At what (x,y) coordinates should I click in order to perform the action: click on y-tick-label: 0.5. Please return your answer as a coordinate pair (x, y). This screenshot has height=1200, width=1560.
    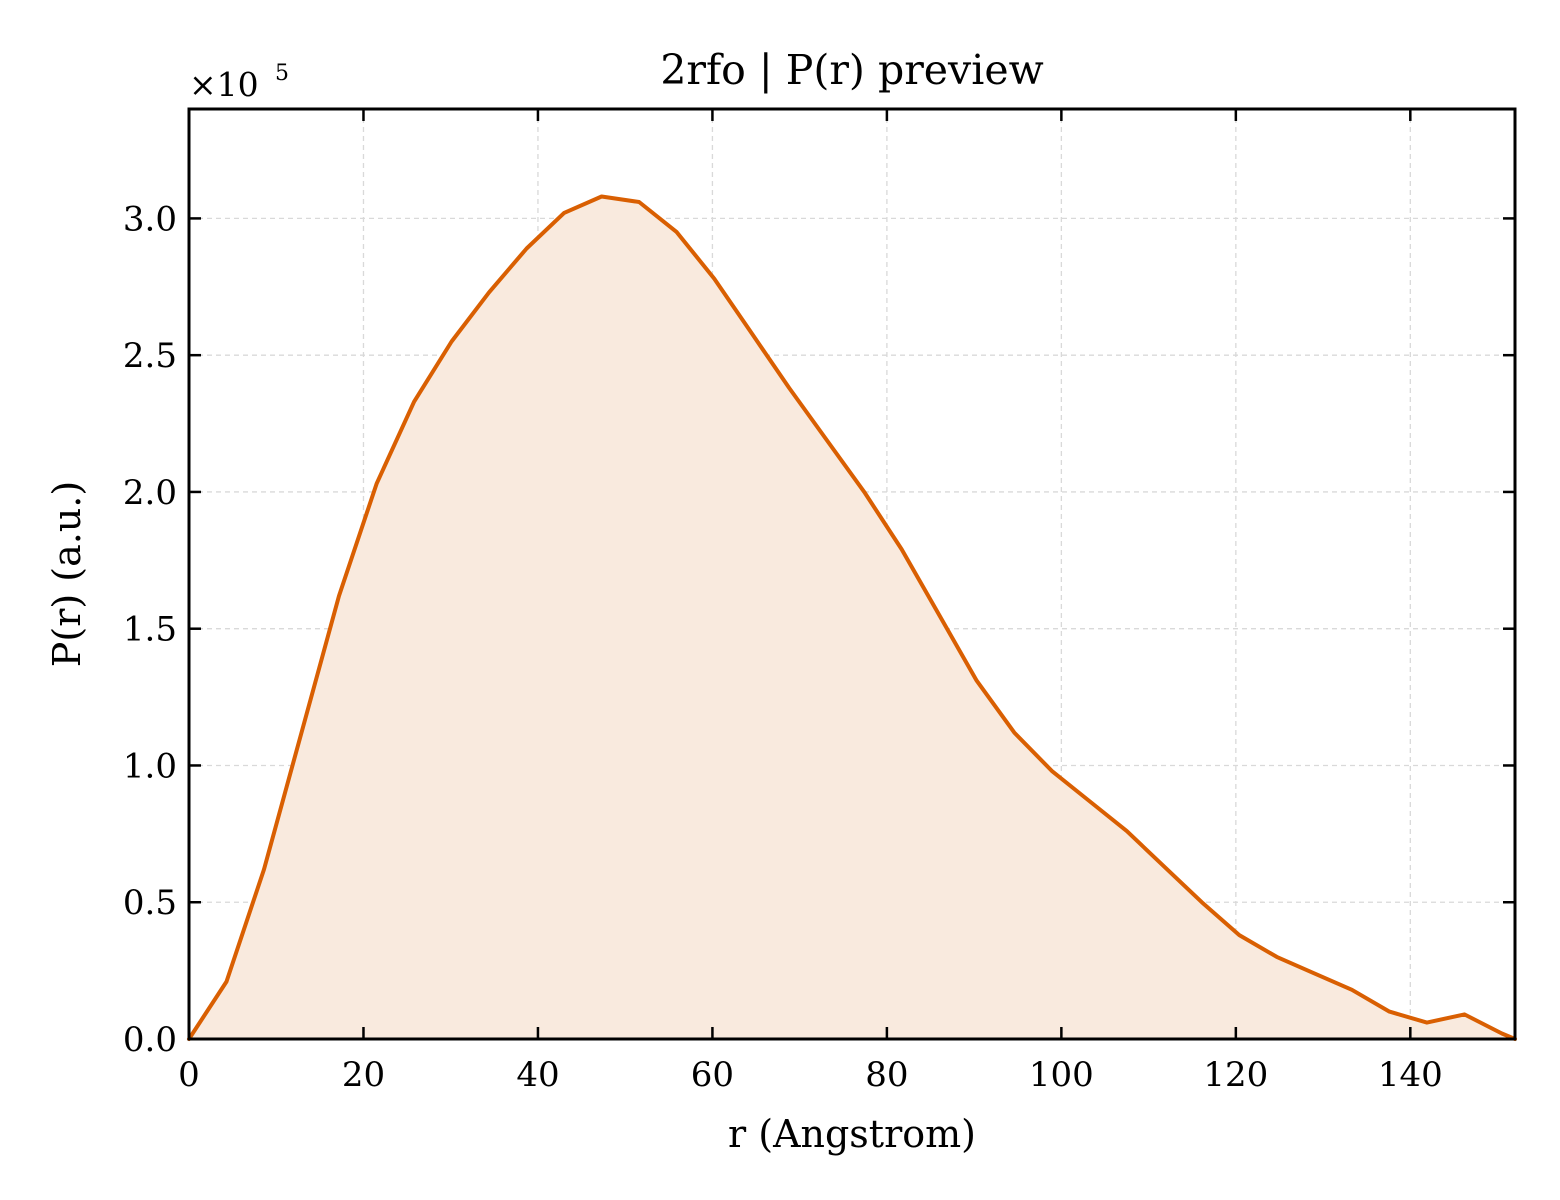
    Looking at the image, I should click on (150, 903).